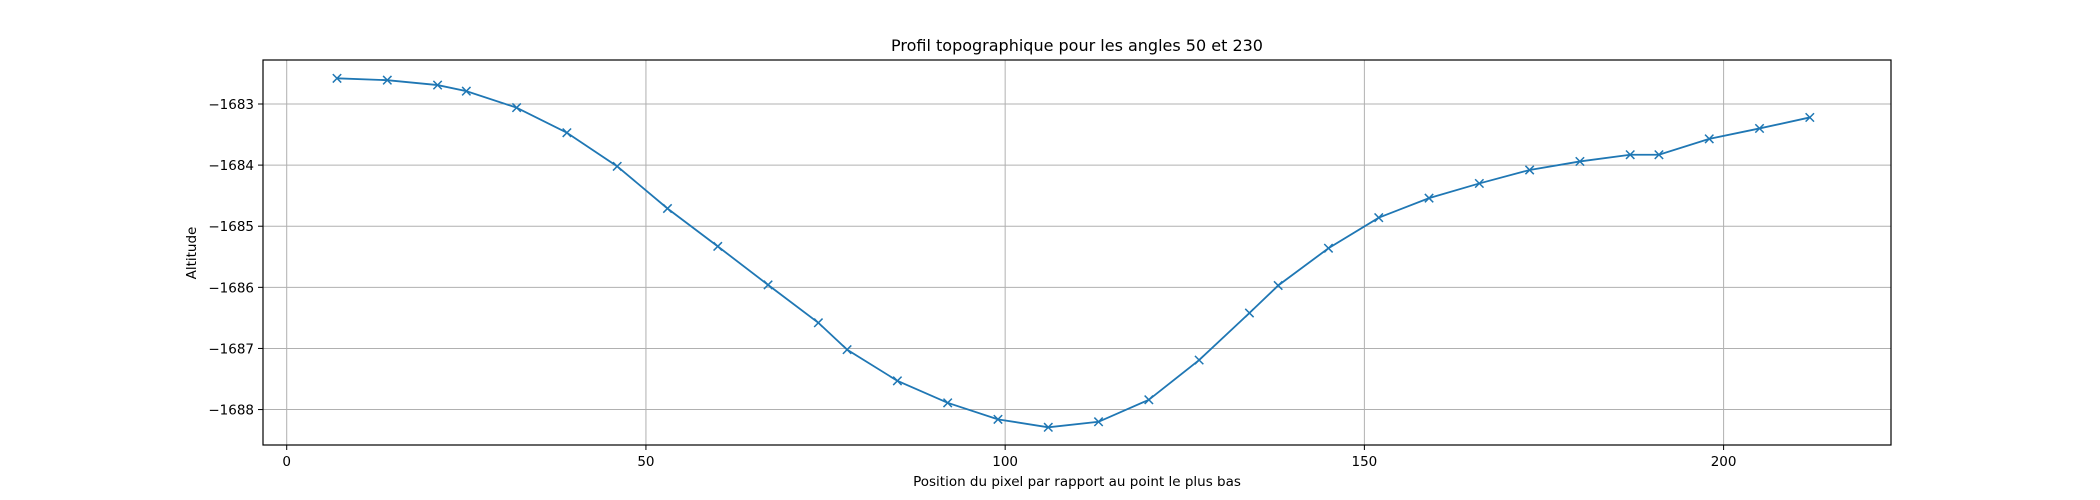 The height and width of the screenshot is (500, 2100). I want to click on y-tick-label: −1688, so click(231, 411).